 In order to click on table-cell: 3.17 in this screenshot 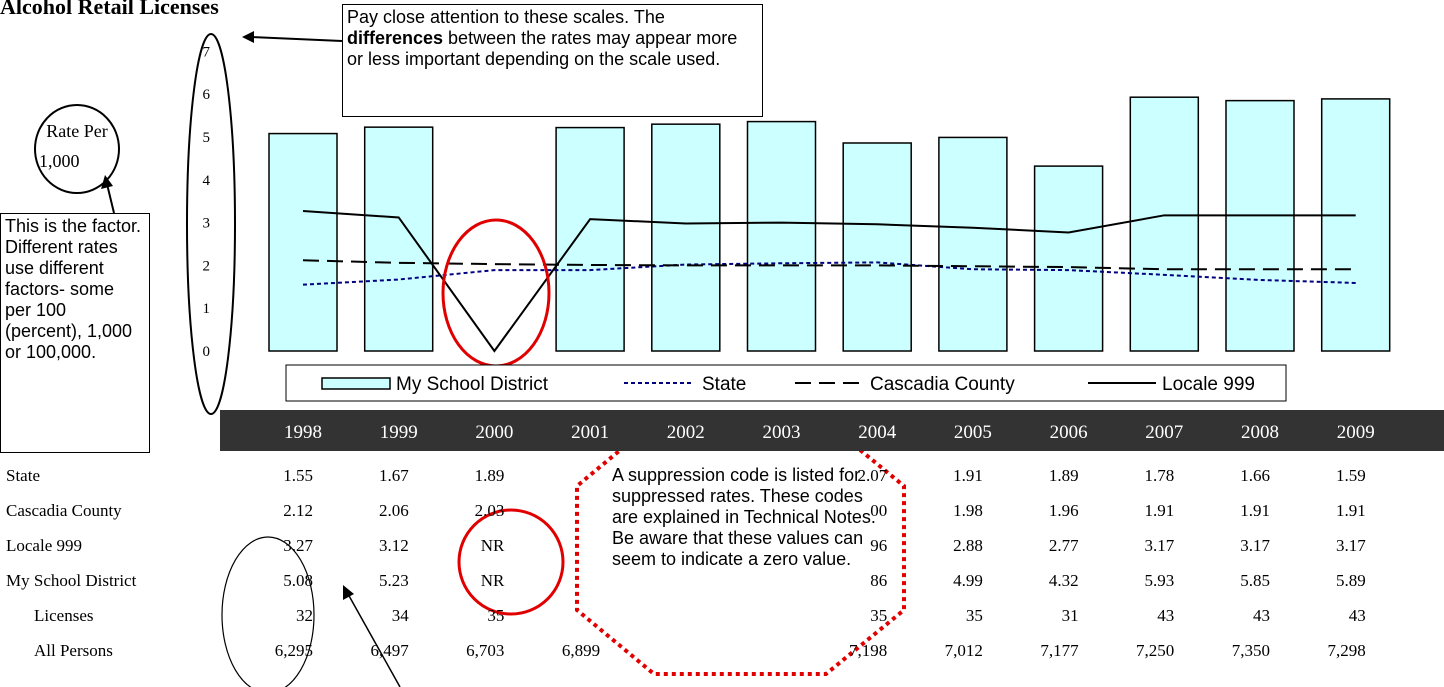, I will do `click(1350, 545)`.